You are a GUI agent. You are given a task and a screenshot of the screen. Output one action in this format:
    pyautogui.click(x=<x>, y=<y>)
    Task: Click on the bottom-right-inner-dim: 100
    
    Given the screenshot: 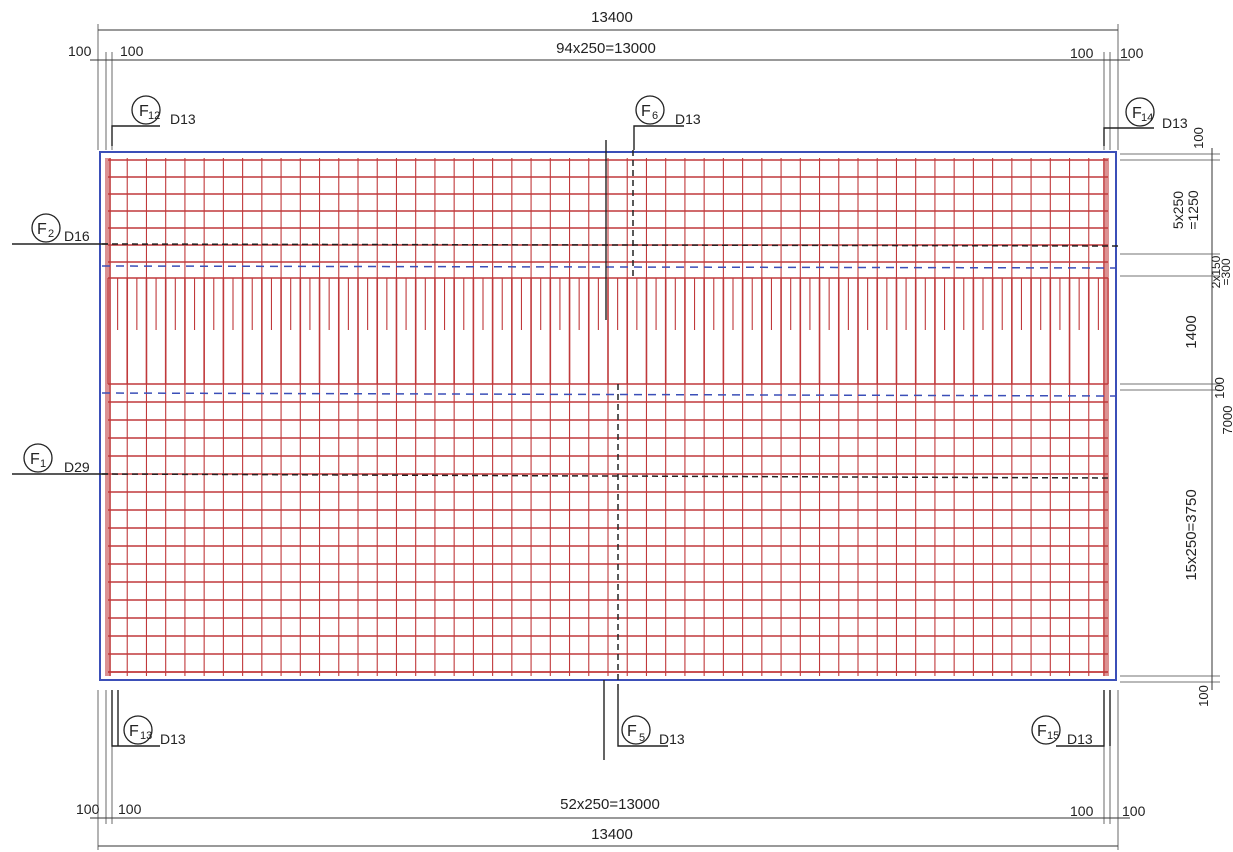 What is the action you would take?
    pyautogui.click(x=1082, y=811)
    